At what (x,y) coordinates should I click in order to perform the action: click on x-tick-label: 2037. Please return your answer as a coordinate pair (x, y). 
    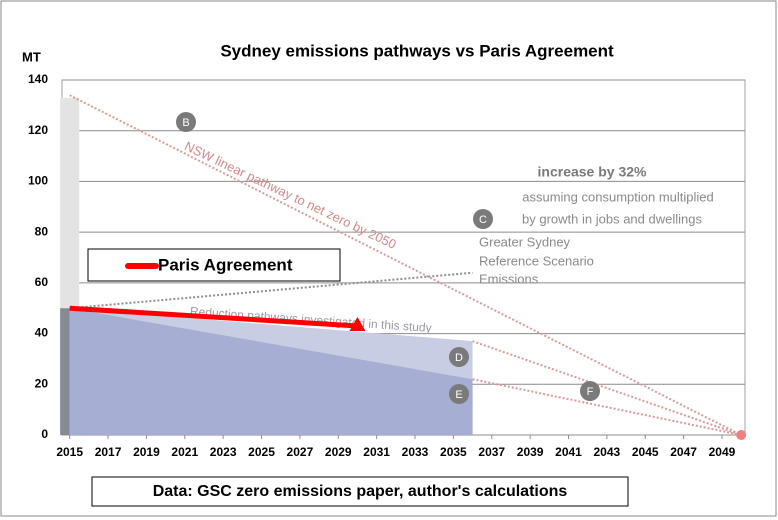
    Looking at the image, I should click on (491, 452).